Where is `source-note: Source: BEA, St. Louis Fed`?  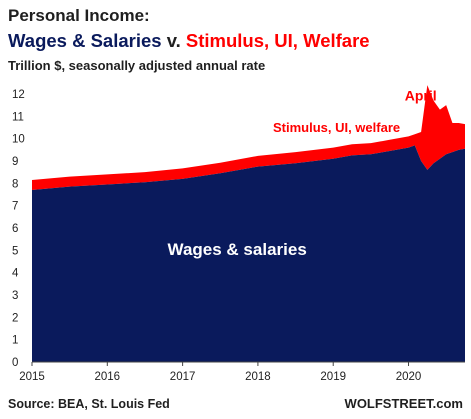 source-note: Source: BEA, St. Louis Fed is located at coordinates (89, 404).